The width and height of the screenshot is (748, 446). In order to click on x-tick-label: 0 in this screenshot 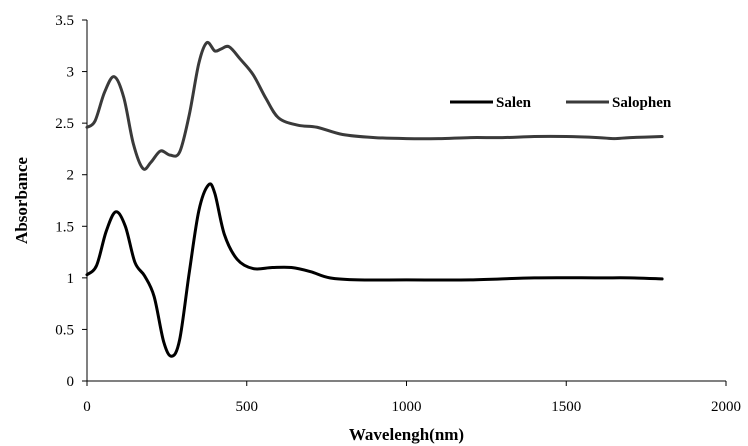, I will do `click(87, 407)`.